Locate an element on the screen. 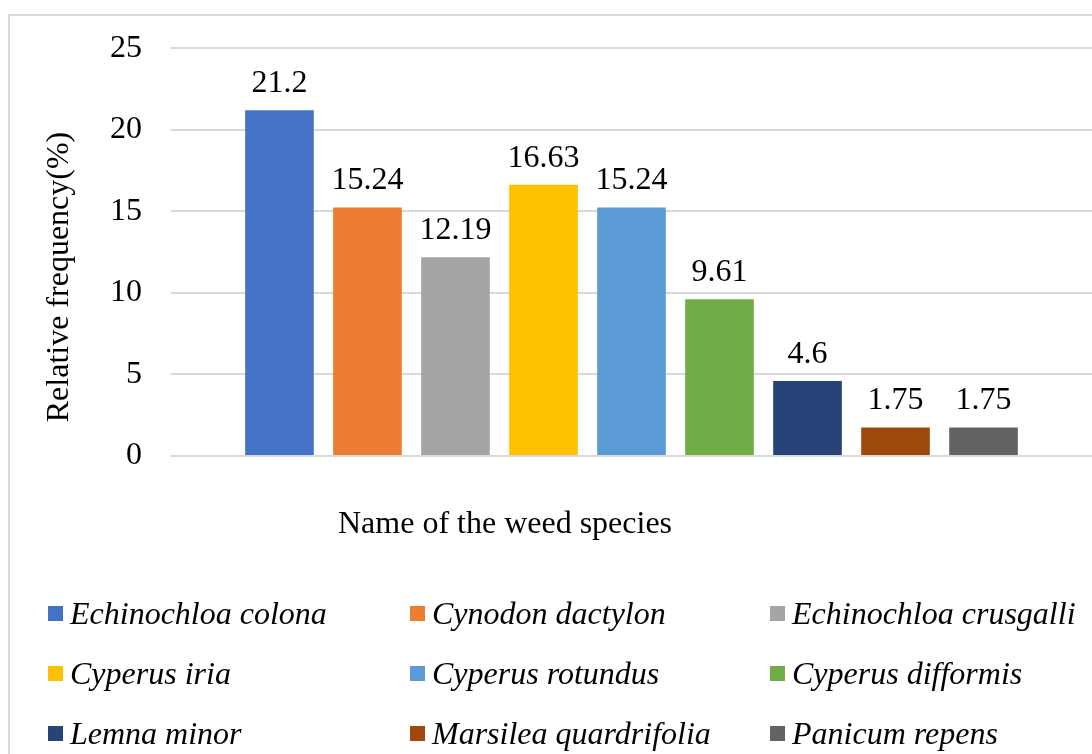  y-tick-label: 15 is located at coordinates (126, 208).